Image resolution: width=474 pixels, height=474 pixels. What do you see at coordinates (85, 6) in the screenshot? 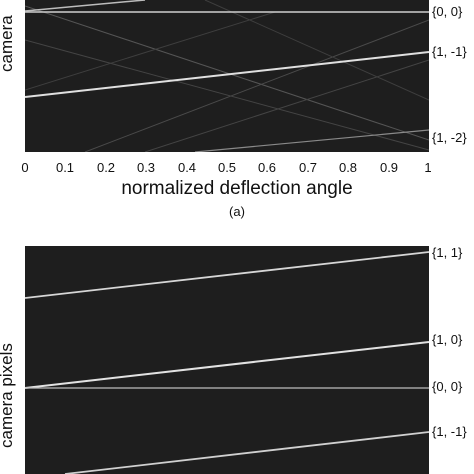
I see `order-trace-upper` at bounding box center [85, 6].